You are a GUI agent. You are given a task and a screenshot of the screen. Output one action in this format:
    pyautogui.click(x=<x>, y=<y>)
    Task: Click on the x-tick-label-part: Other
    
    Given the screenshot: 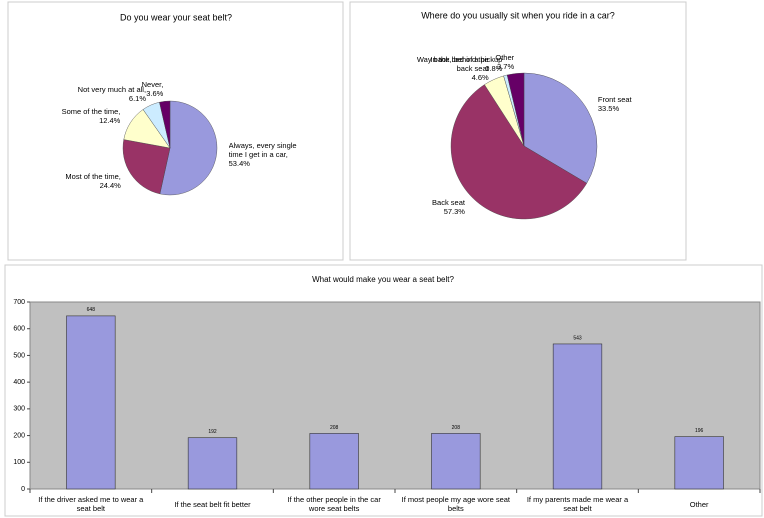 What is the action you would take?
    pyautogui.click(x=699, y=504)
    